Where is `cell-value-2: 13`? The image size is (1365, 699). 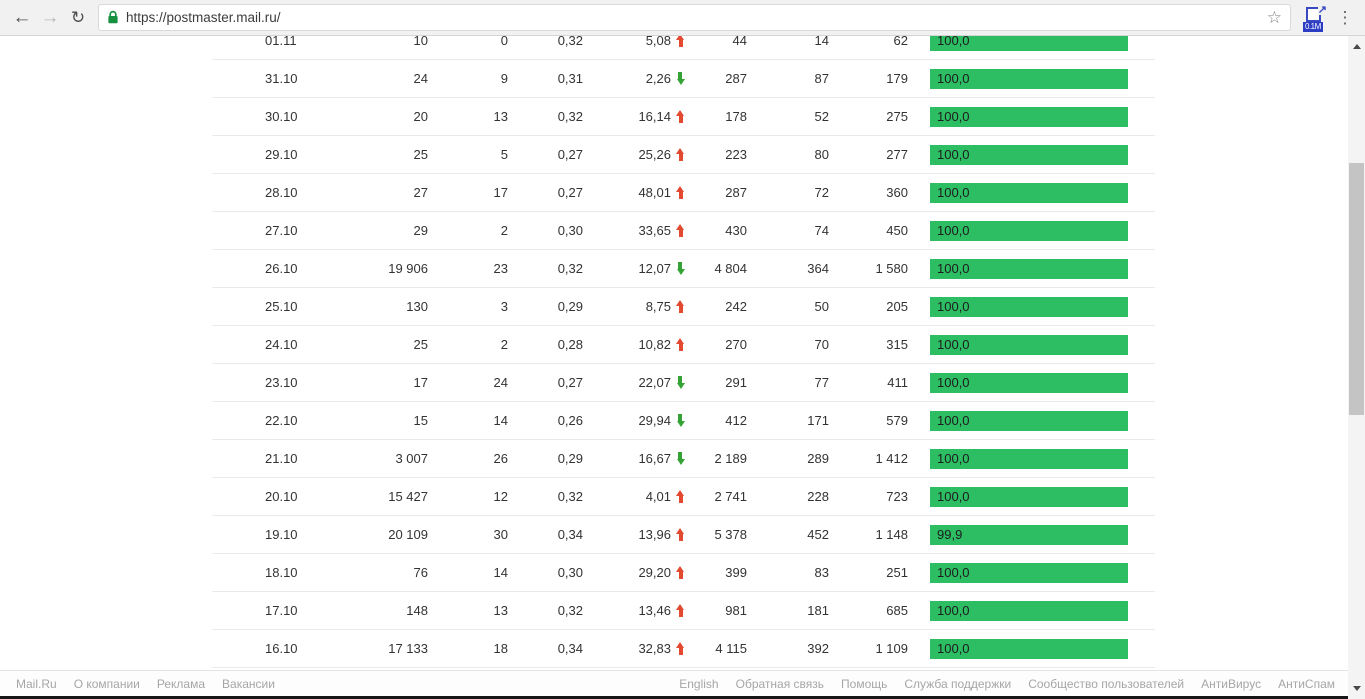
cell-value-2: 13 is located at coordinates (500, 610).